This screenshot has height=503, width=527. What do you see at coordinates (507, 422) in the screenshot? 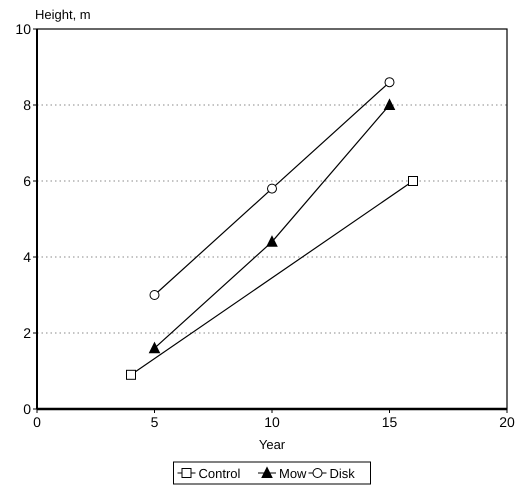
I see `x-tick-label: 20` at bounding box center [507, 422].